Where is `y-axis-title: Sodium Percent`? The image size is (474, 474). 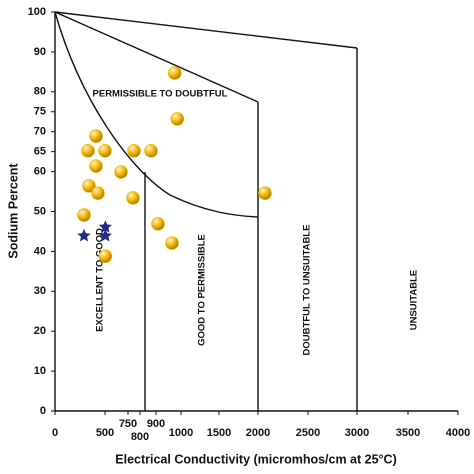 y-axis-title: Sodium Percent is located at coordinates (13, 211).